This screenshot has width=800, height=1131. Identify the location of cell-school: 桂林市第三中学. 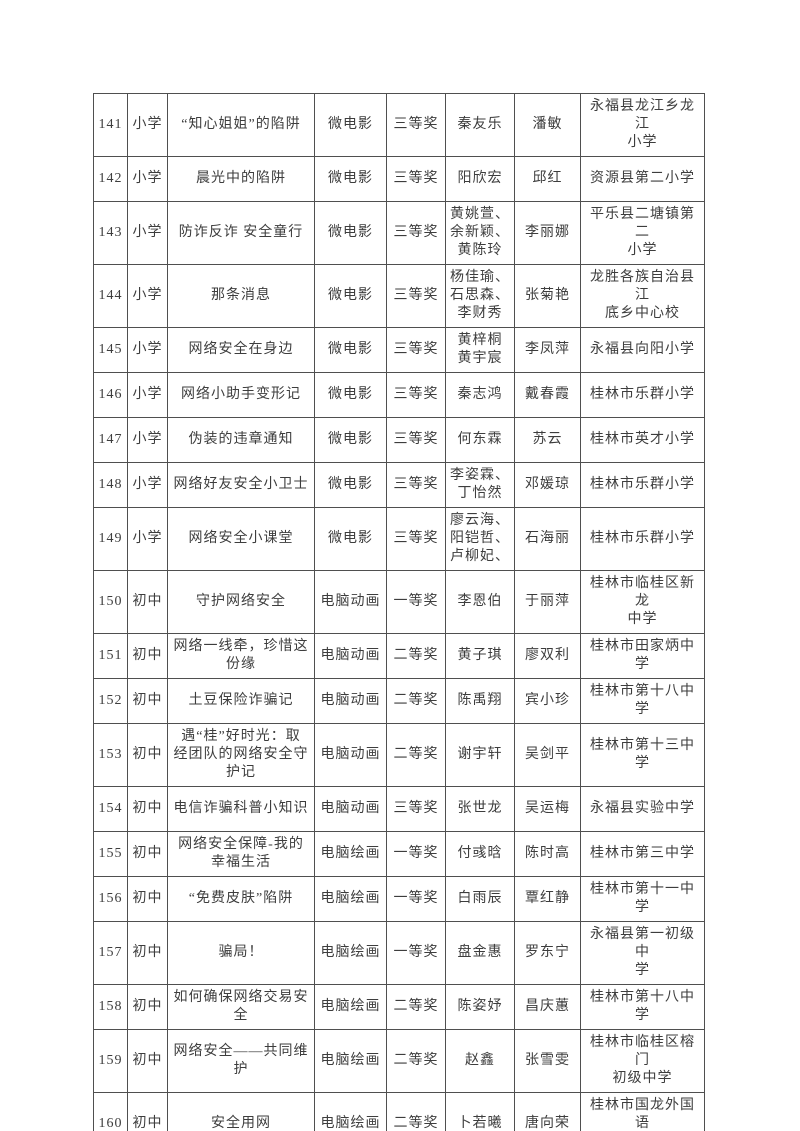
(642, 854).